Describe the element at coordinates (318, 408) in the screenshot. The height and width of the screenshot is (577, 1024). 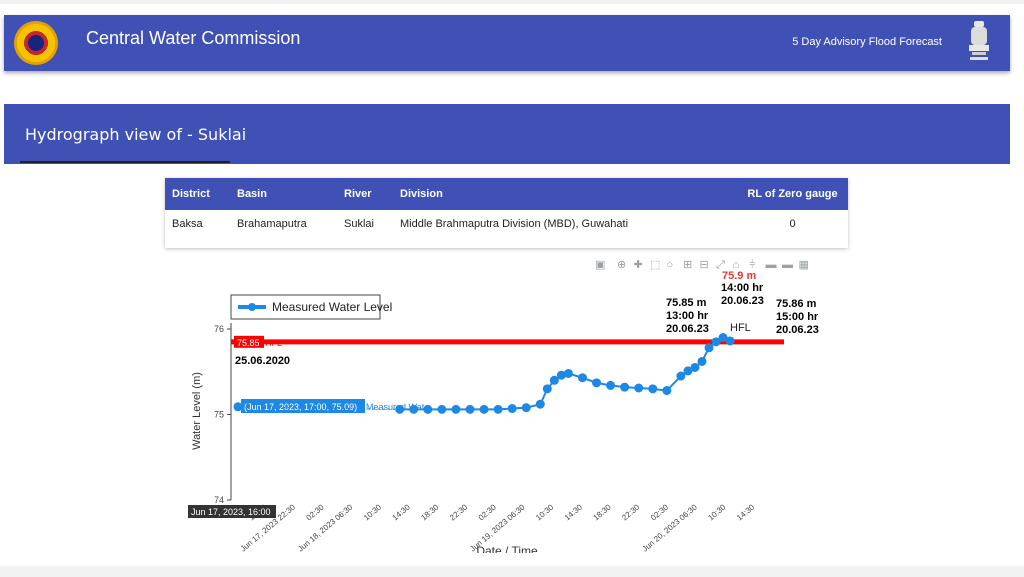
I see `series-gap-line` at that location.